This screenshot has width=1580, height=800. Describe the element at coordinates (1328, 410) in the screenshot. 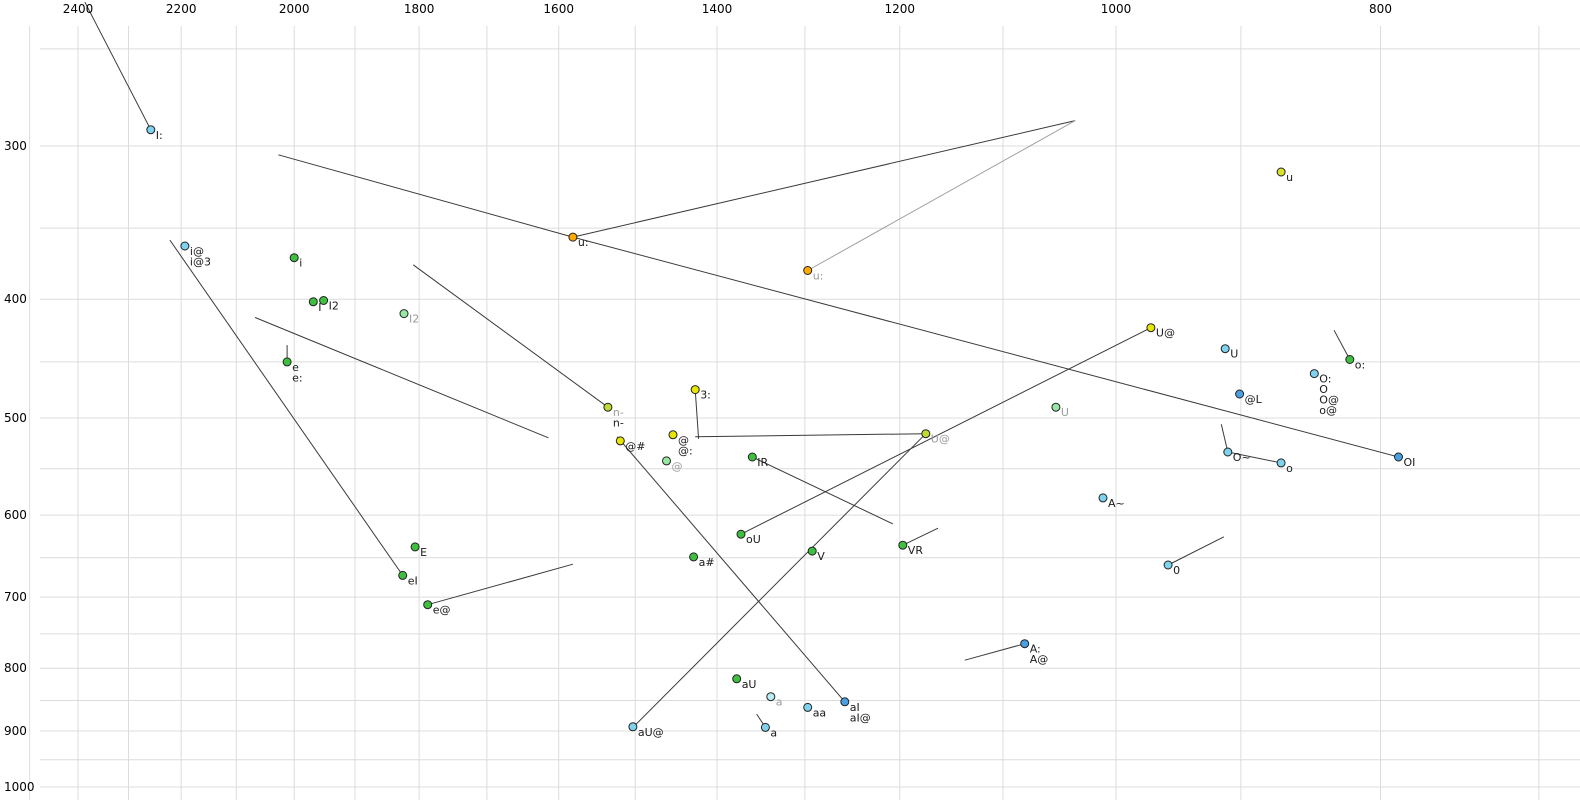

I see `point-label: o@` at that location.